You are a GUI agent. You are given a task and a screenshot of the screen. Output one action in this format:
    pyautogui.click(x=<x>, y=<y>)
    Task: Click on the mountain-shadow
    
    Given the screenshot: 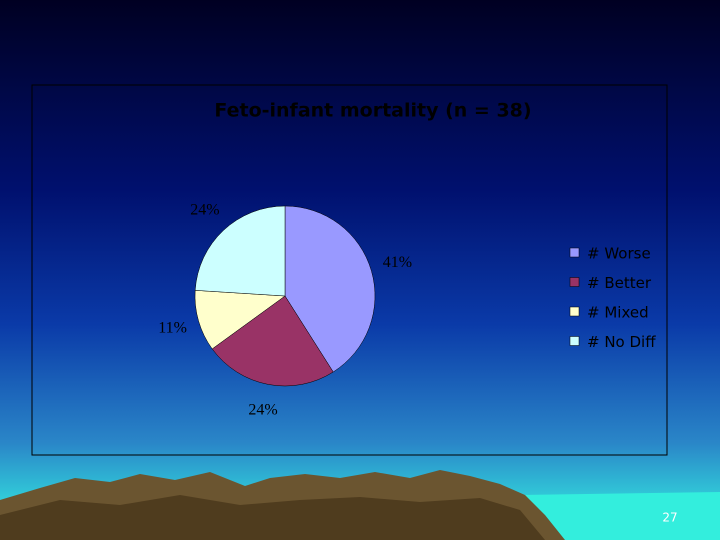 What is the action you would take?
    pyautogui.click(x=272, y=517)
    